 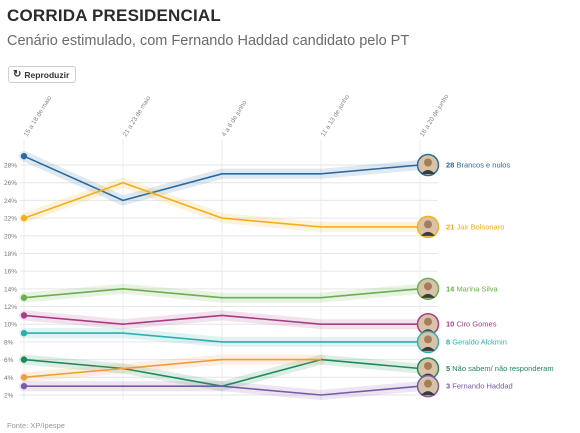 I want to click on page-title: CORRIDA PRESIDENCIAL, so click(x=114, y=15).